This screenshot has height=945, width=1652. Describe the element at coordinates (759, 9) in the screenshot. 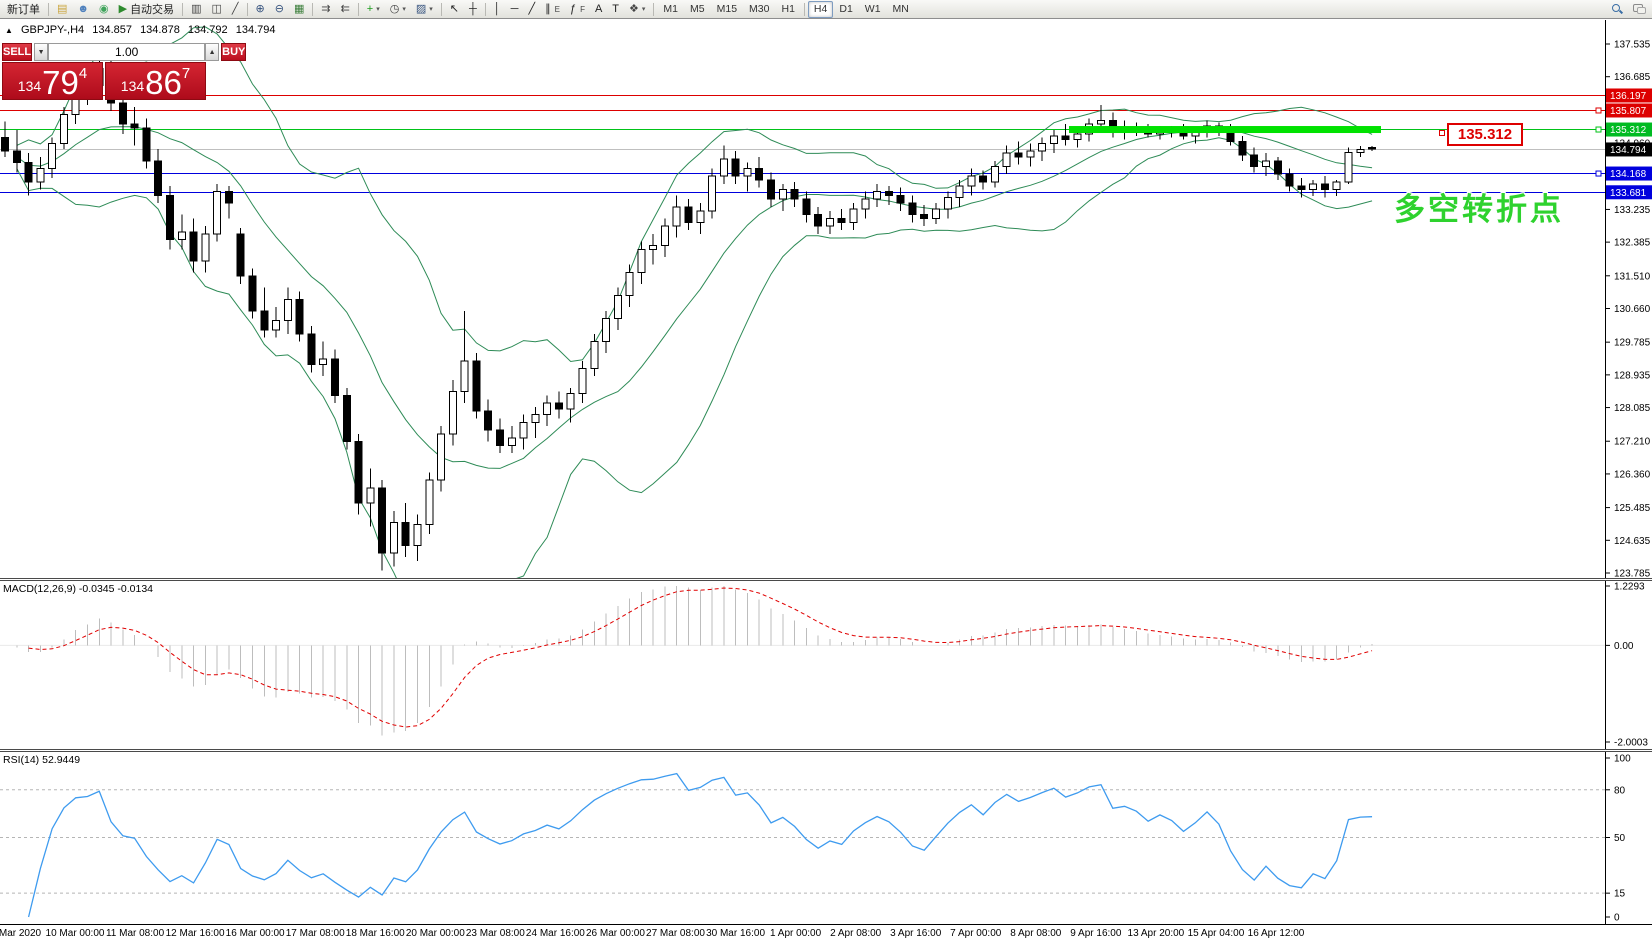

I see `timeframe-m30: M30` at that location.